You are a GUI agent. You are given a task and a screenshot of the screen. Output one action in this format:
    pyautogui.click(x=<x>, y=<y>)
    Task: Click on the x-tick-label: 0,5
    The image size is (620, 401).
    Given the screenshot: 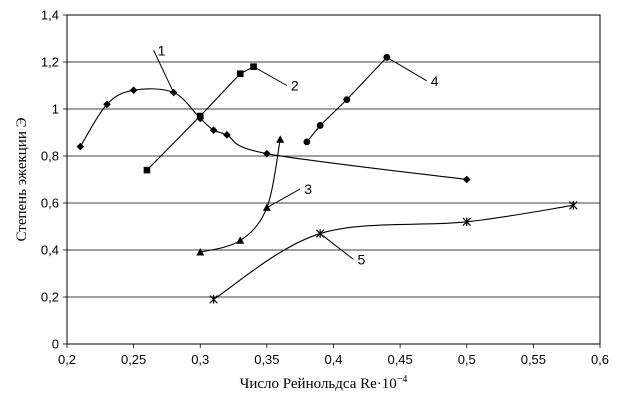 What is the action you would take?
    pyautogui.click(x=467, y=359)
    